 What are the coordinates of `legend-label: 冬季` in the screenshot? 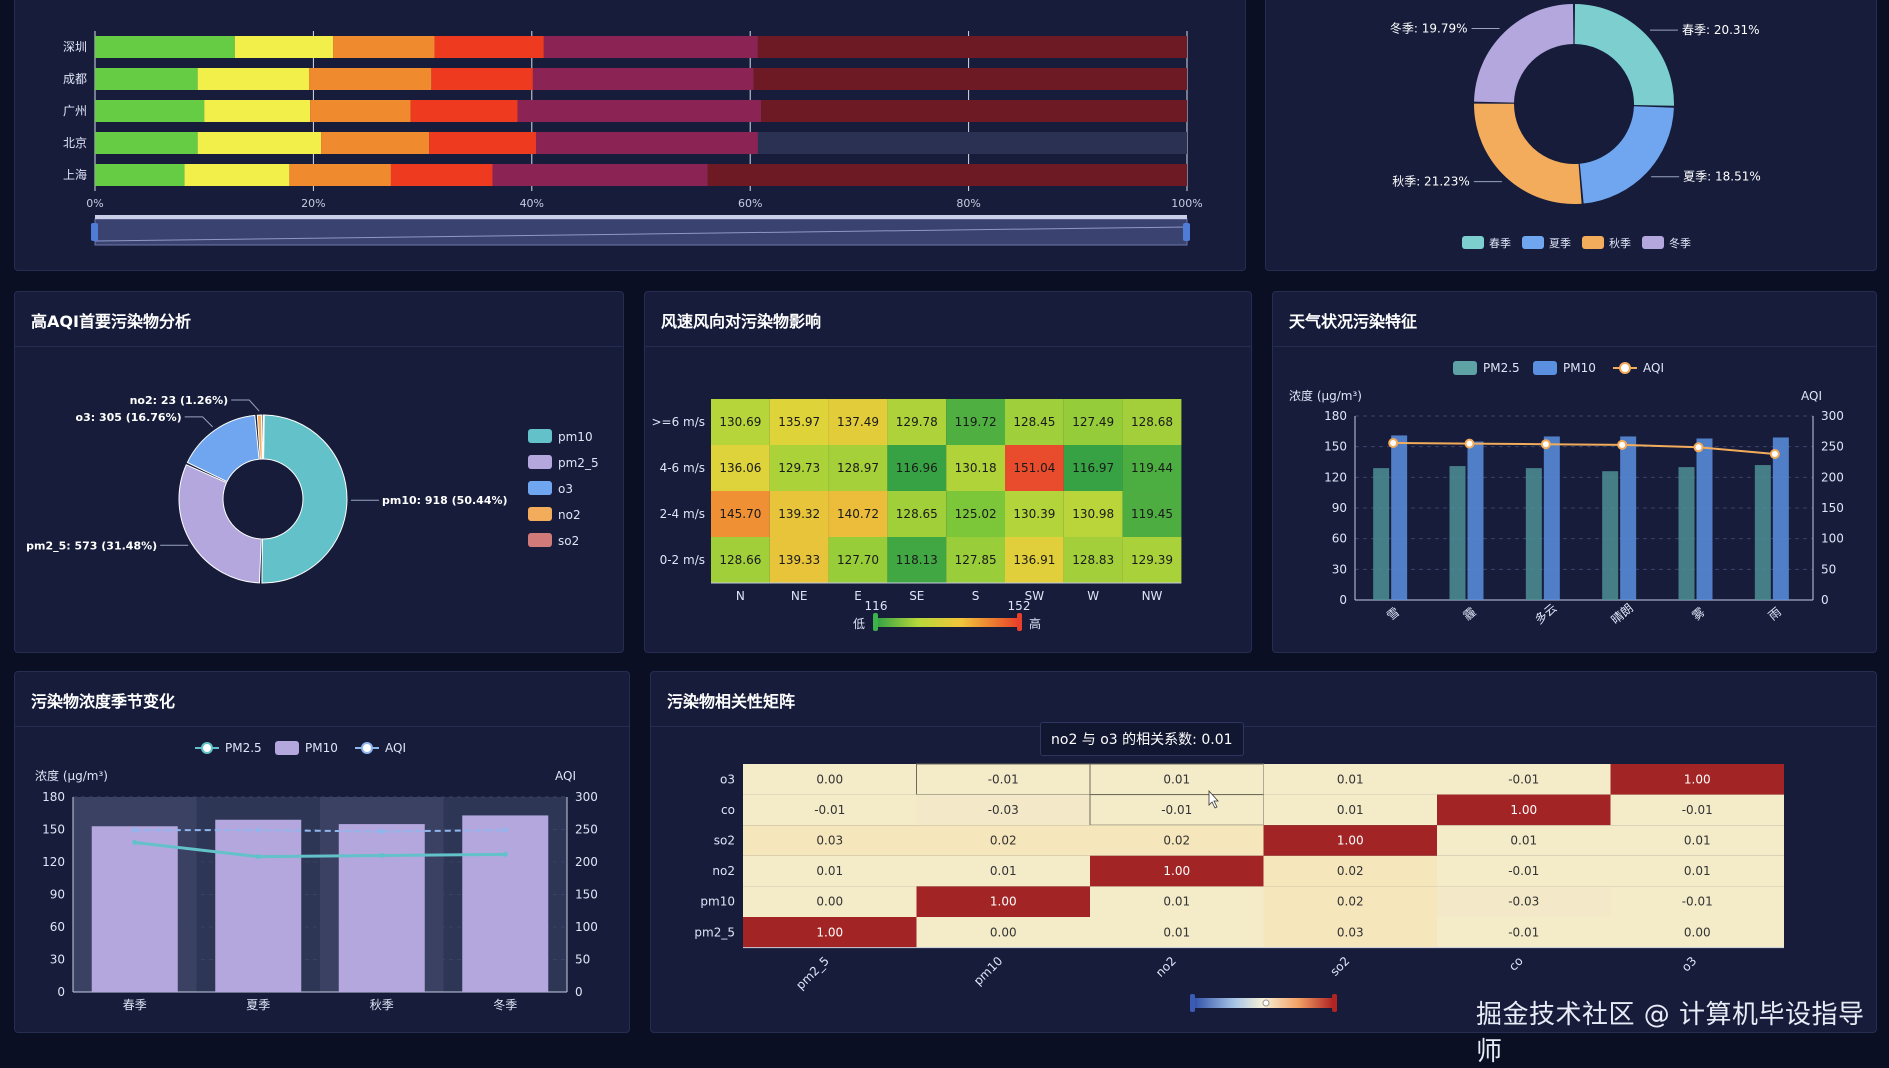 It's located at (1680, 243).